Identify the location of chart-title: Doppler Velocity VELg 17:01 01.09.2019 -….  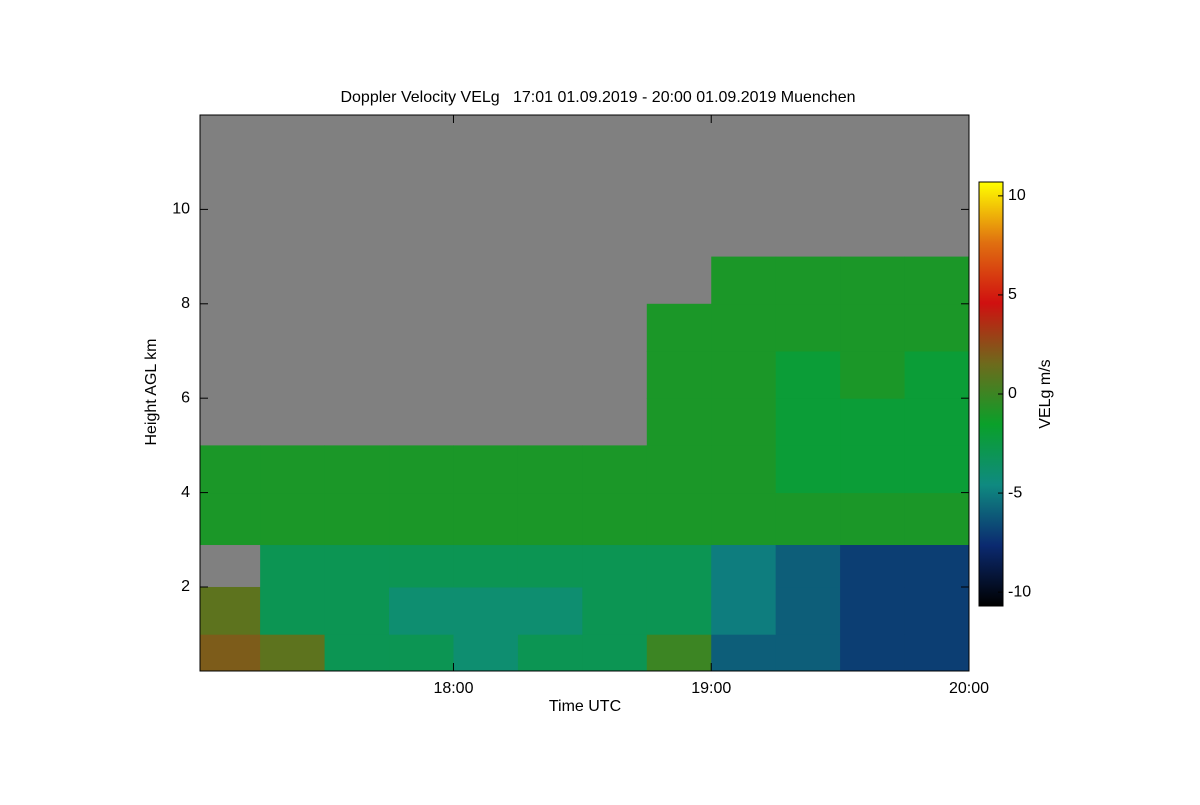
(597, 97).